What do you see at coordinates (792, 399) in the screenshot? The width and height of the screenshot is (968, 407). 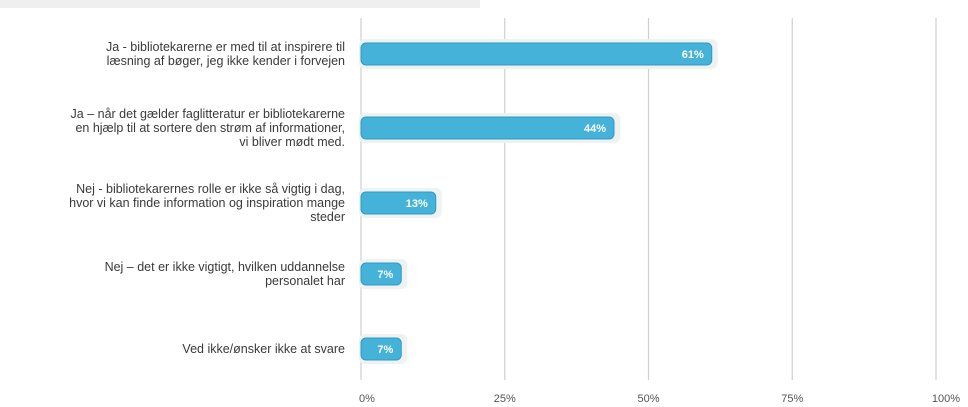 I see `x-tick-label: 75%` at bounding box center [792, 399].